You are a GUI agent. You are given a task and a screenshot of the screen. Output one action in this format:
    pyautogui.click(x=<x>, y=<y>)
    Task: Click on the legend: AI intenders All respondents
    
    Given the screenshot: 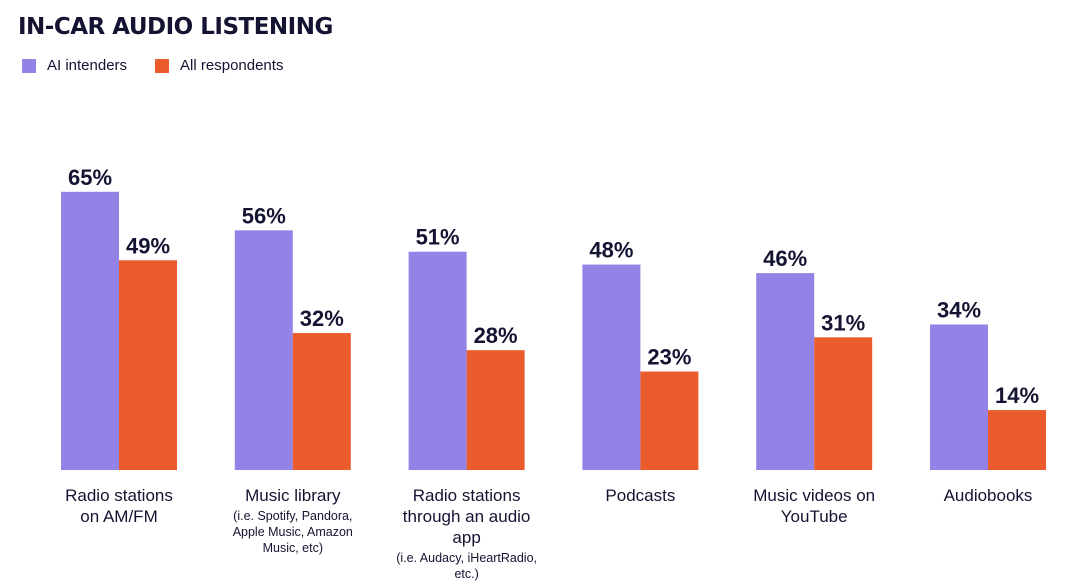 What is the action you would take?
    pyautogui.click(x=166, y=65)
    